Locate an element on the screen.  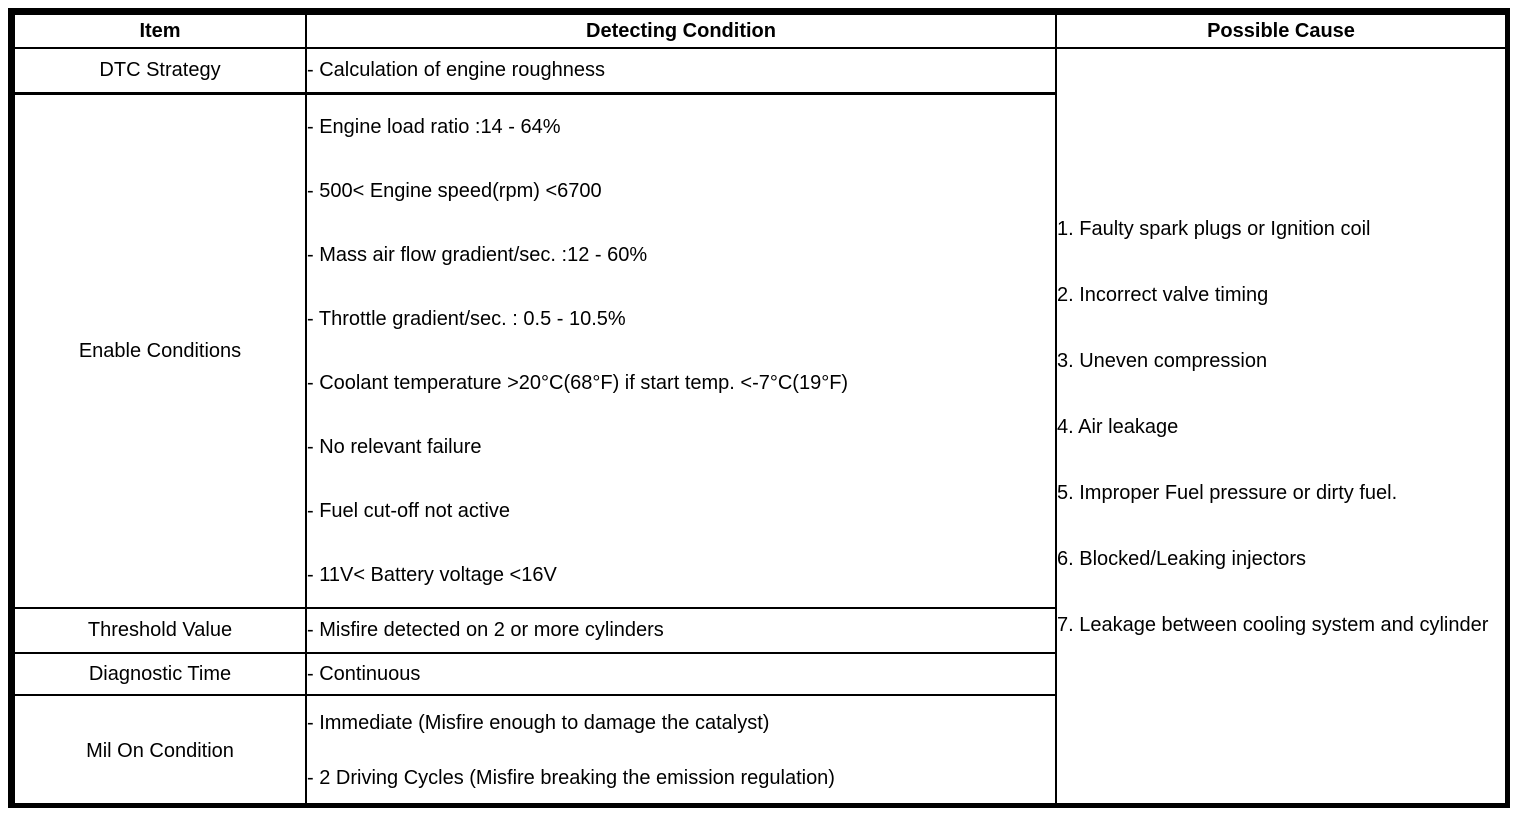
item-cell: Enable Conditions is located at coordinates (160, 350).